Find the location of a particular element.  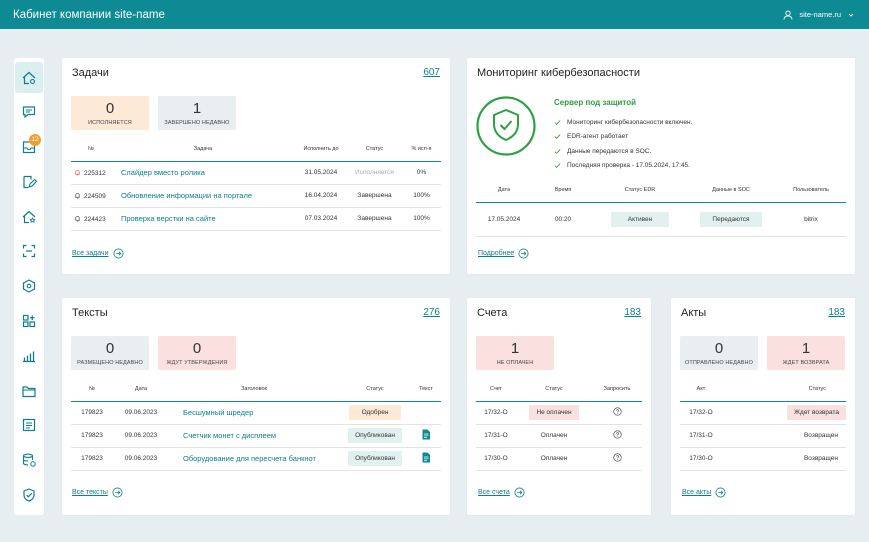

database-icon is located at coordinates (29, 460).